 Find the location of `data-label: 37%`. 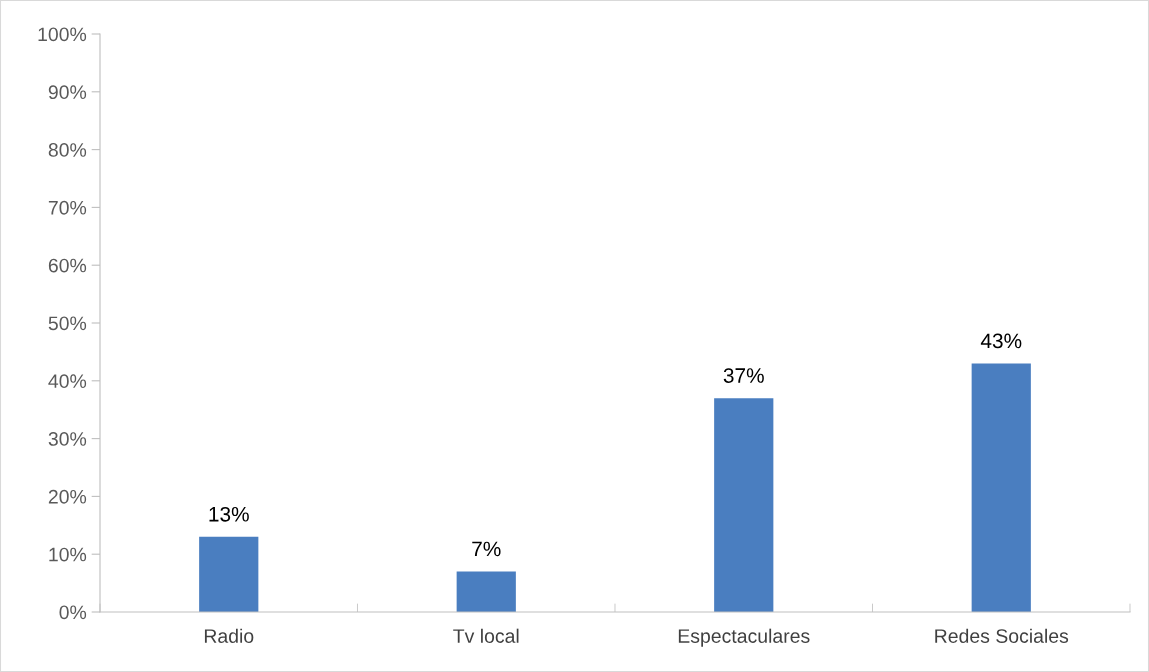

data-label: 37% is located at coordinates (743, 375).